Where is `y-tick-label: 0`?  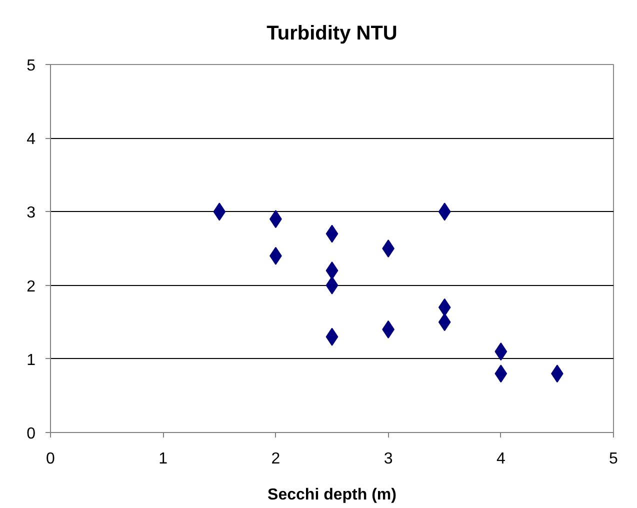 y-tick-label: 0 is located at coordinates (31, 434).